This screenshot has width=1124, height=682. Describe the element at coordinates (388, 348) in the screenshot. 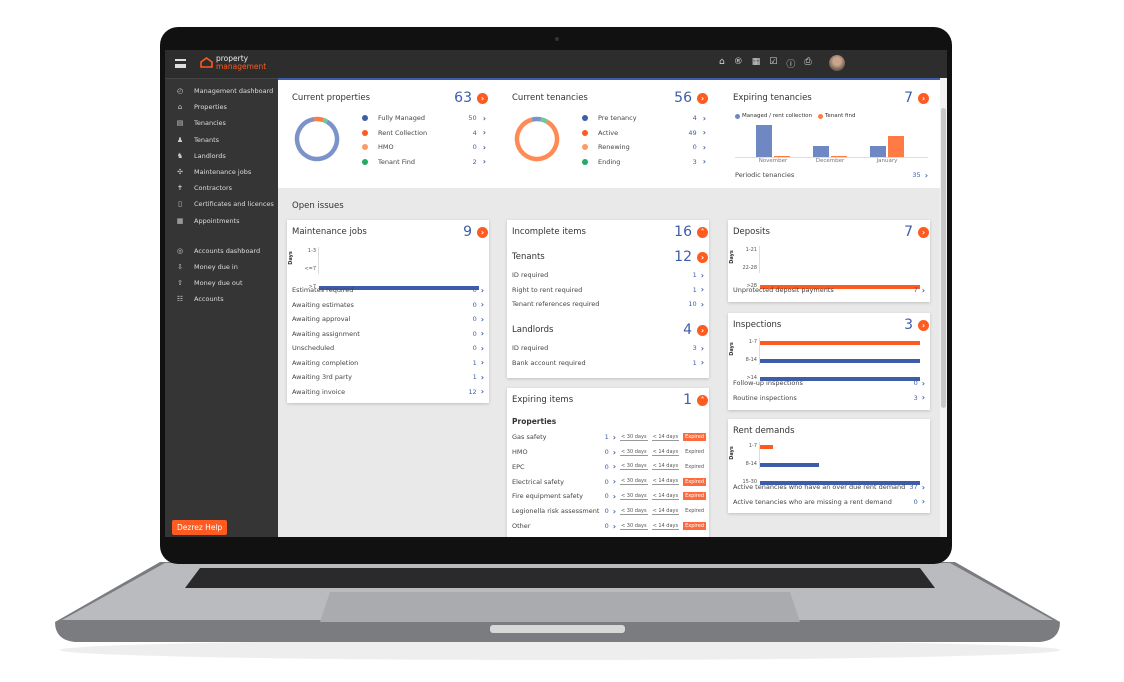

I see `list-item: Unscheduled 0 ›` at that location.